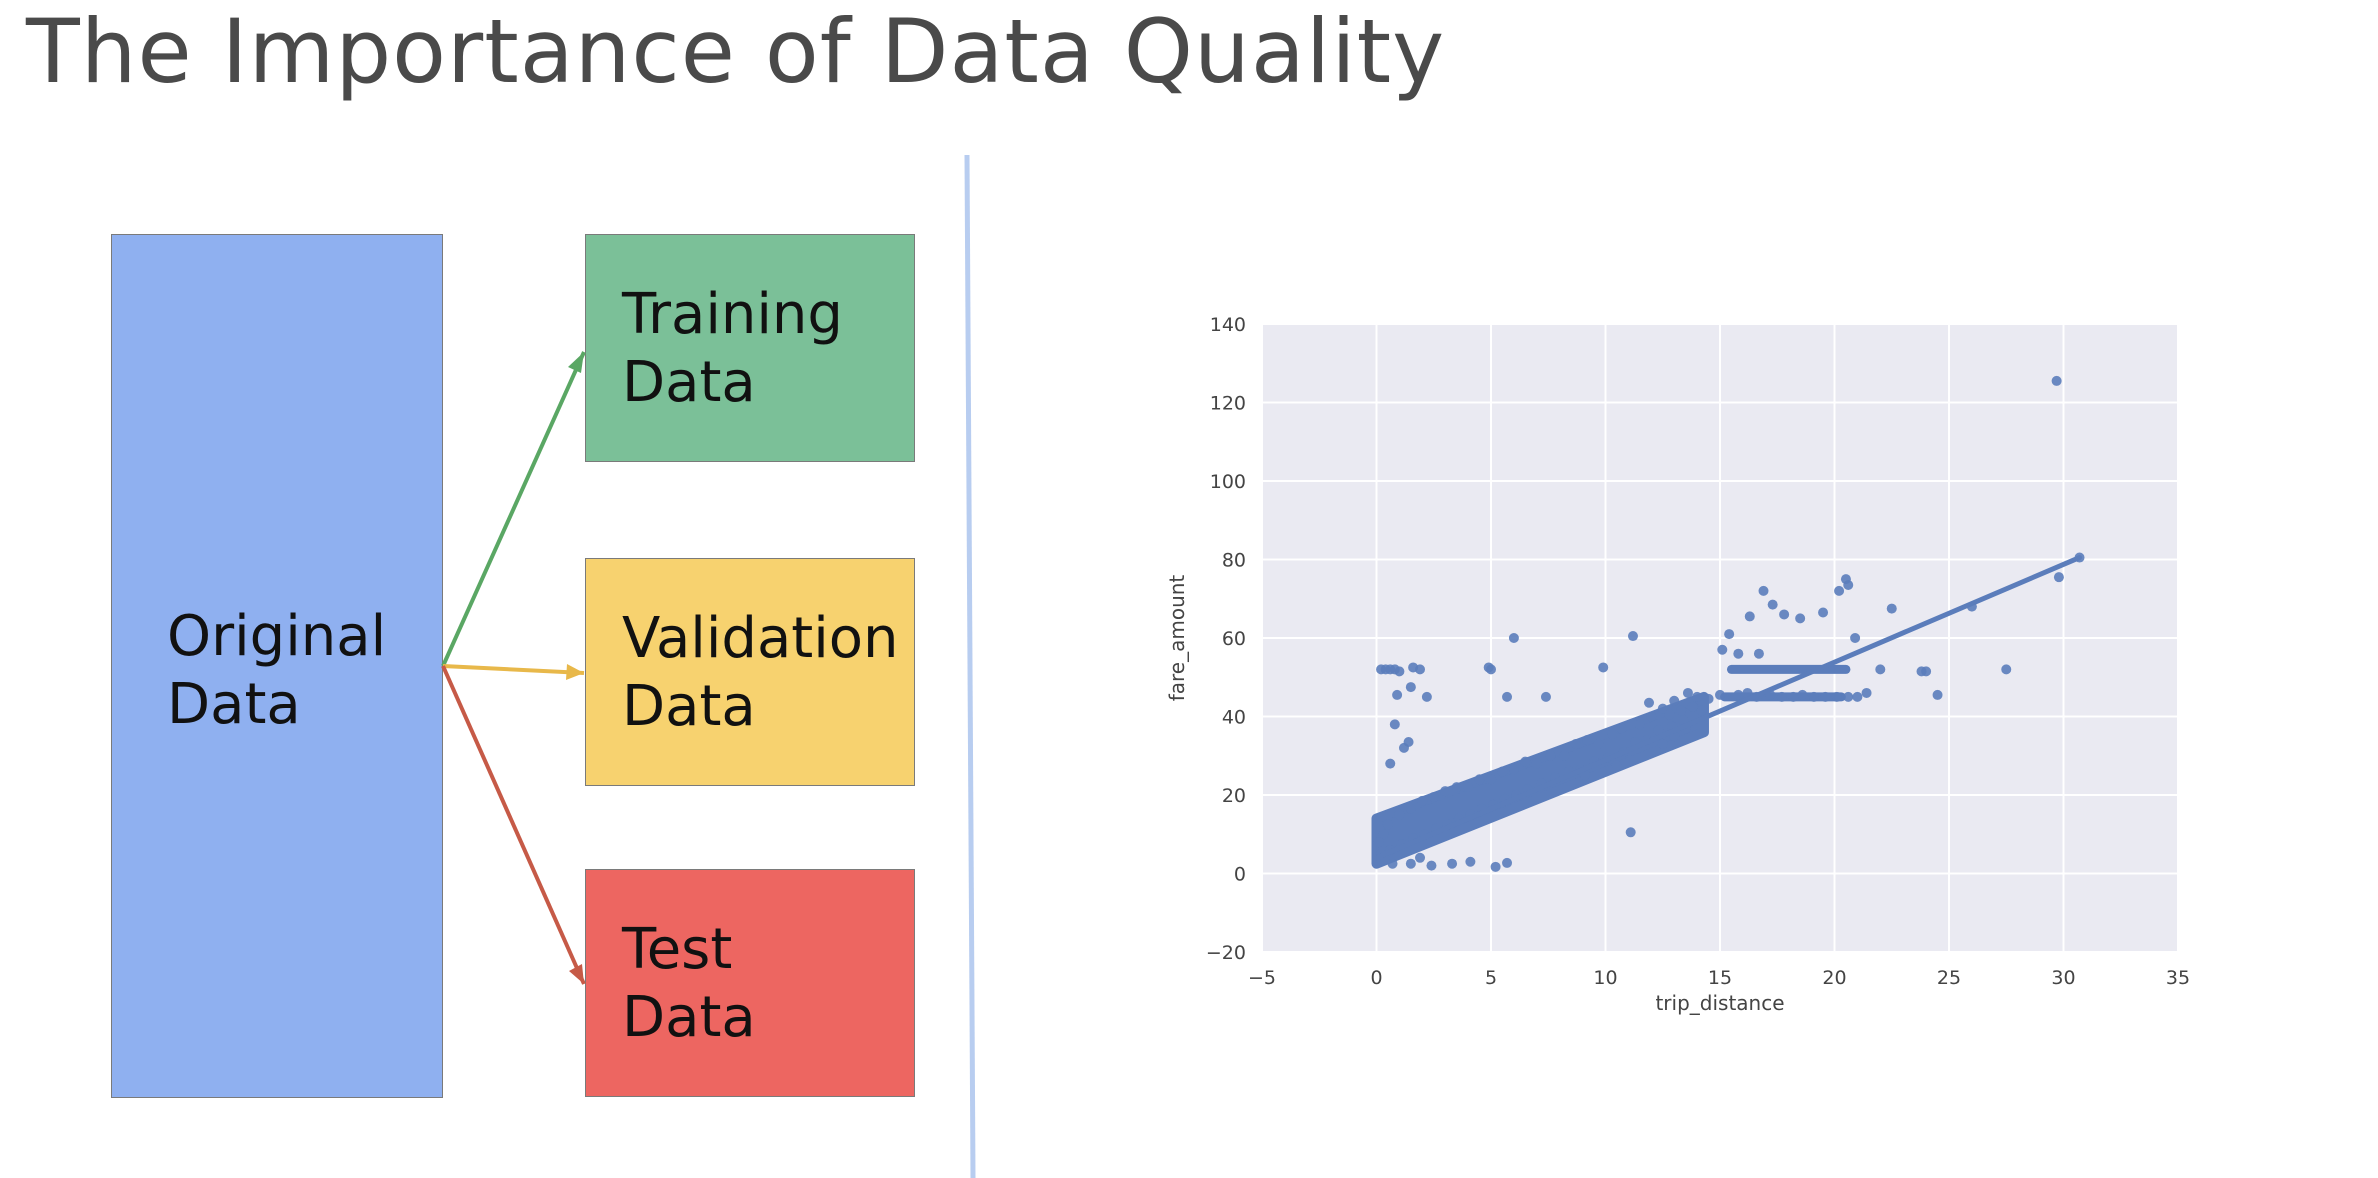  I want to click on y-tick-label: 0, so click(1240, 875).